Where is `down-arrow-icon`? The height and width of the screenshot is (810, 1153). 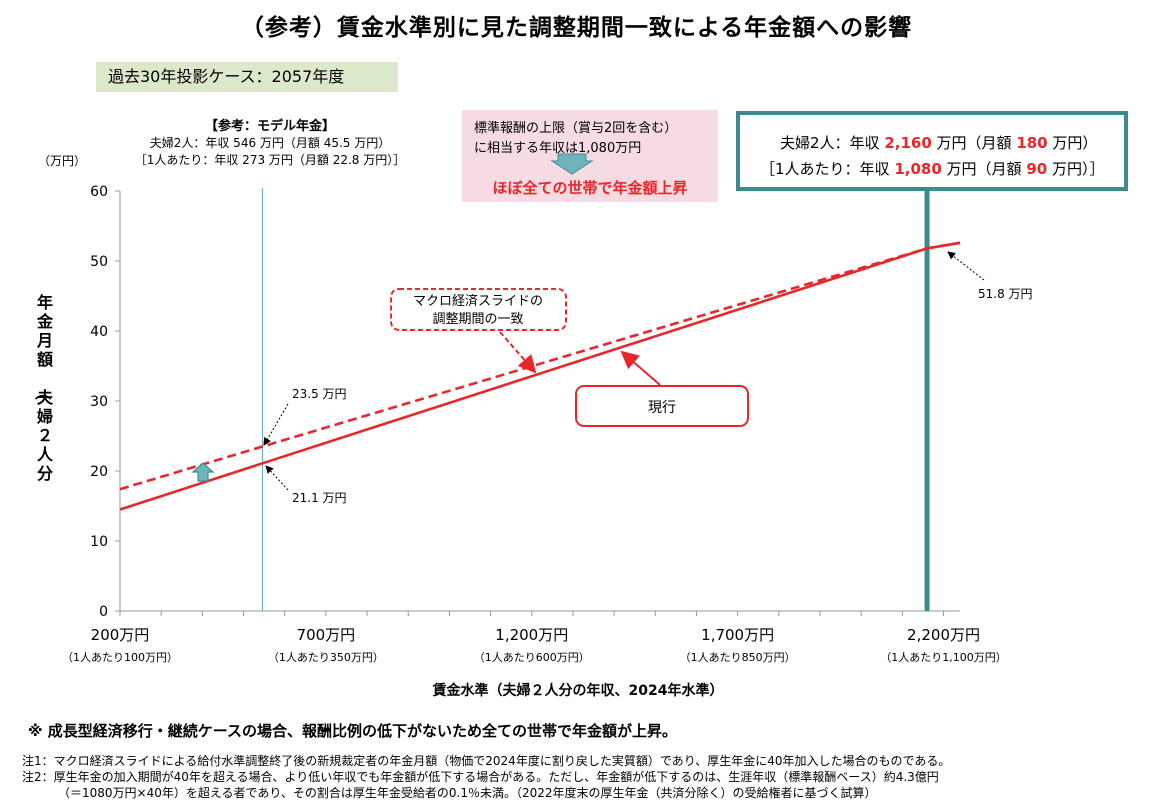 down-arrow-icon is located at coordinates (572, 164).